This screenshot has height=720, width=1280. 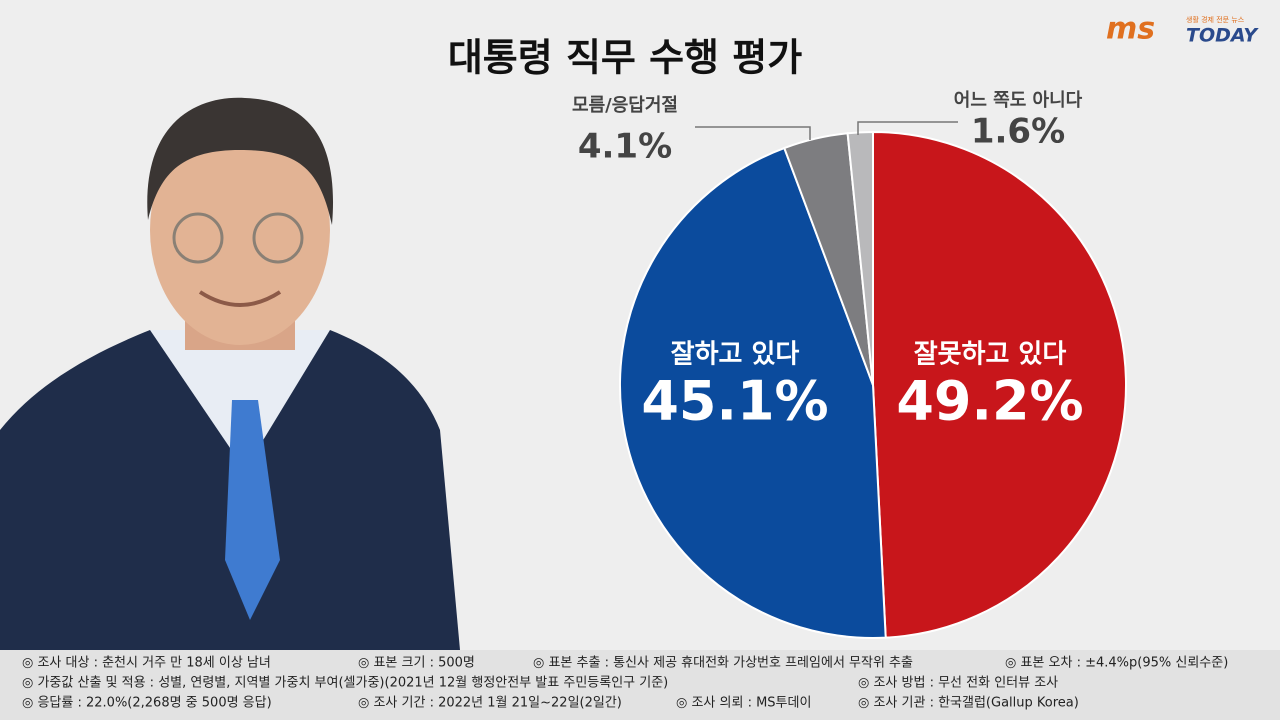 What do you see at coordinates (490, 703) in the screenshot?
I see `footnote: ◎ 조사 기간 : 2022년 1월 21일~22일(2일간)` at bounding box center [490, 703].